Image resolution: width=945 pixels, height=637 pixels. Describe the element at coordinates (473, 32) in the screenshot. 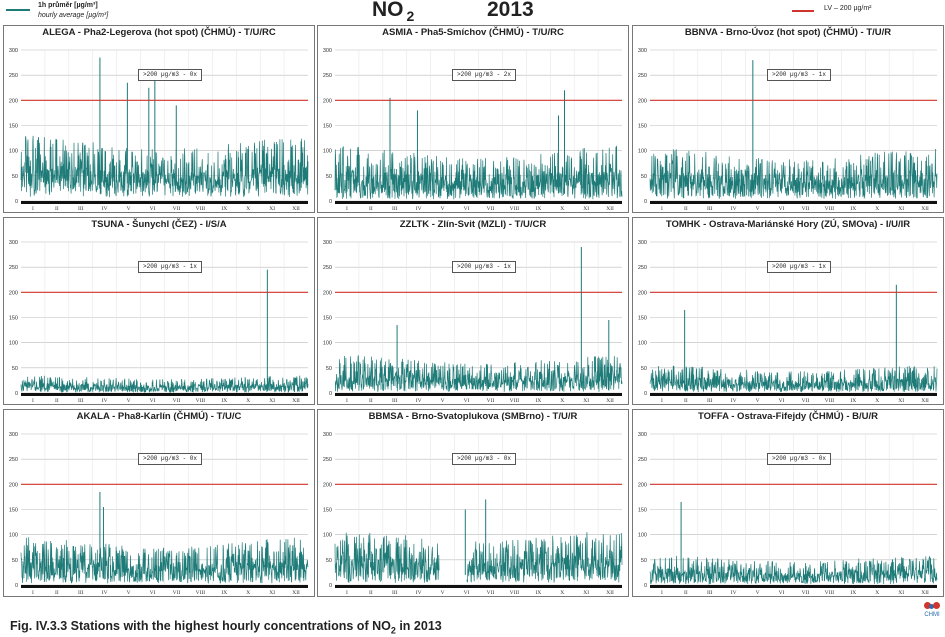

I see `station-chart-title: ASMIA - Pha5-Smíchov (ČHMÚ) - T/U/RC` at that location.